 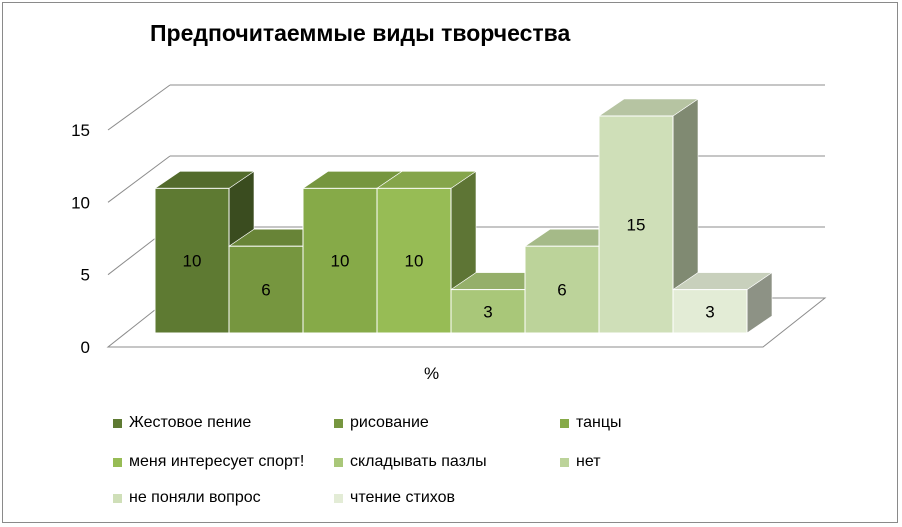 I want to click on legend-item: Жестовое пение, so click(x=182, y=423).